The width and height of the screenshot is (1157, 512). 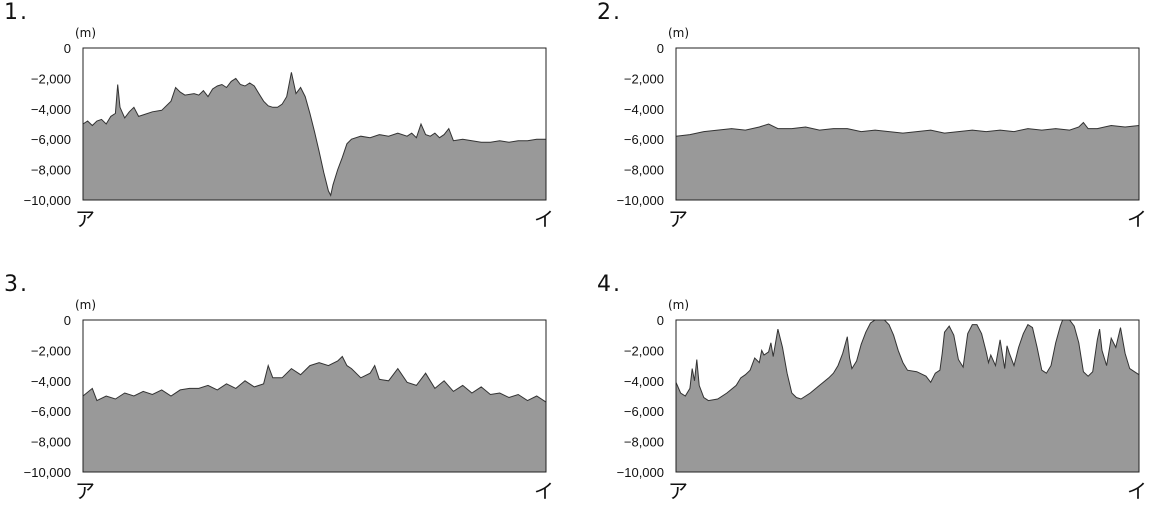 I want to click on panel-number: 2., so click(x=609, y=12).